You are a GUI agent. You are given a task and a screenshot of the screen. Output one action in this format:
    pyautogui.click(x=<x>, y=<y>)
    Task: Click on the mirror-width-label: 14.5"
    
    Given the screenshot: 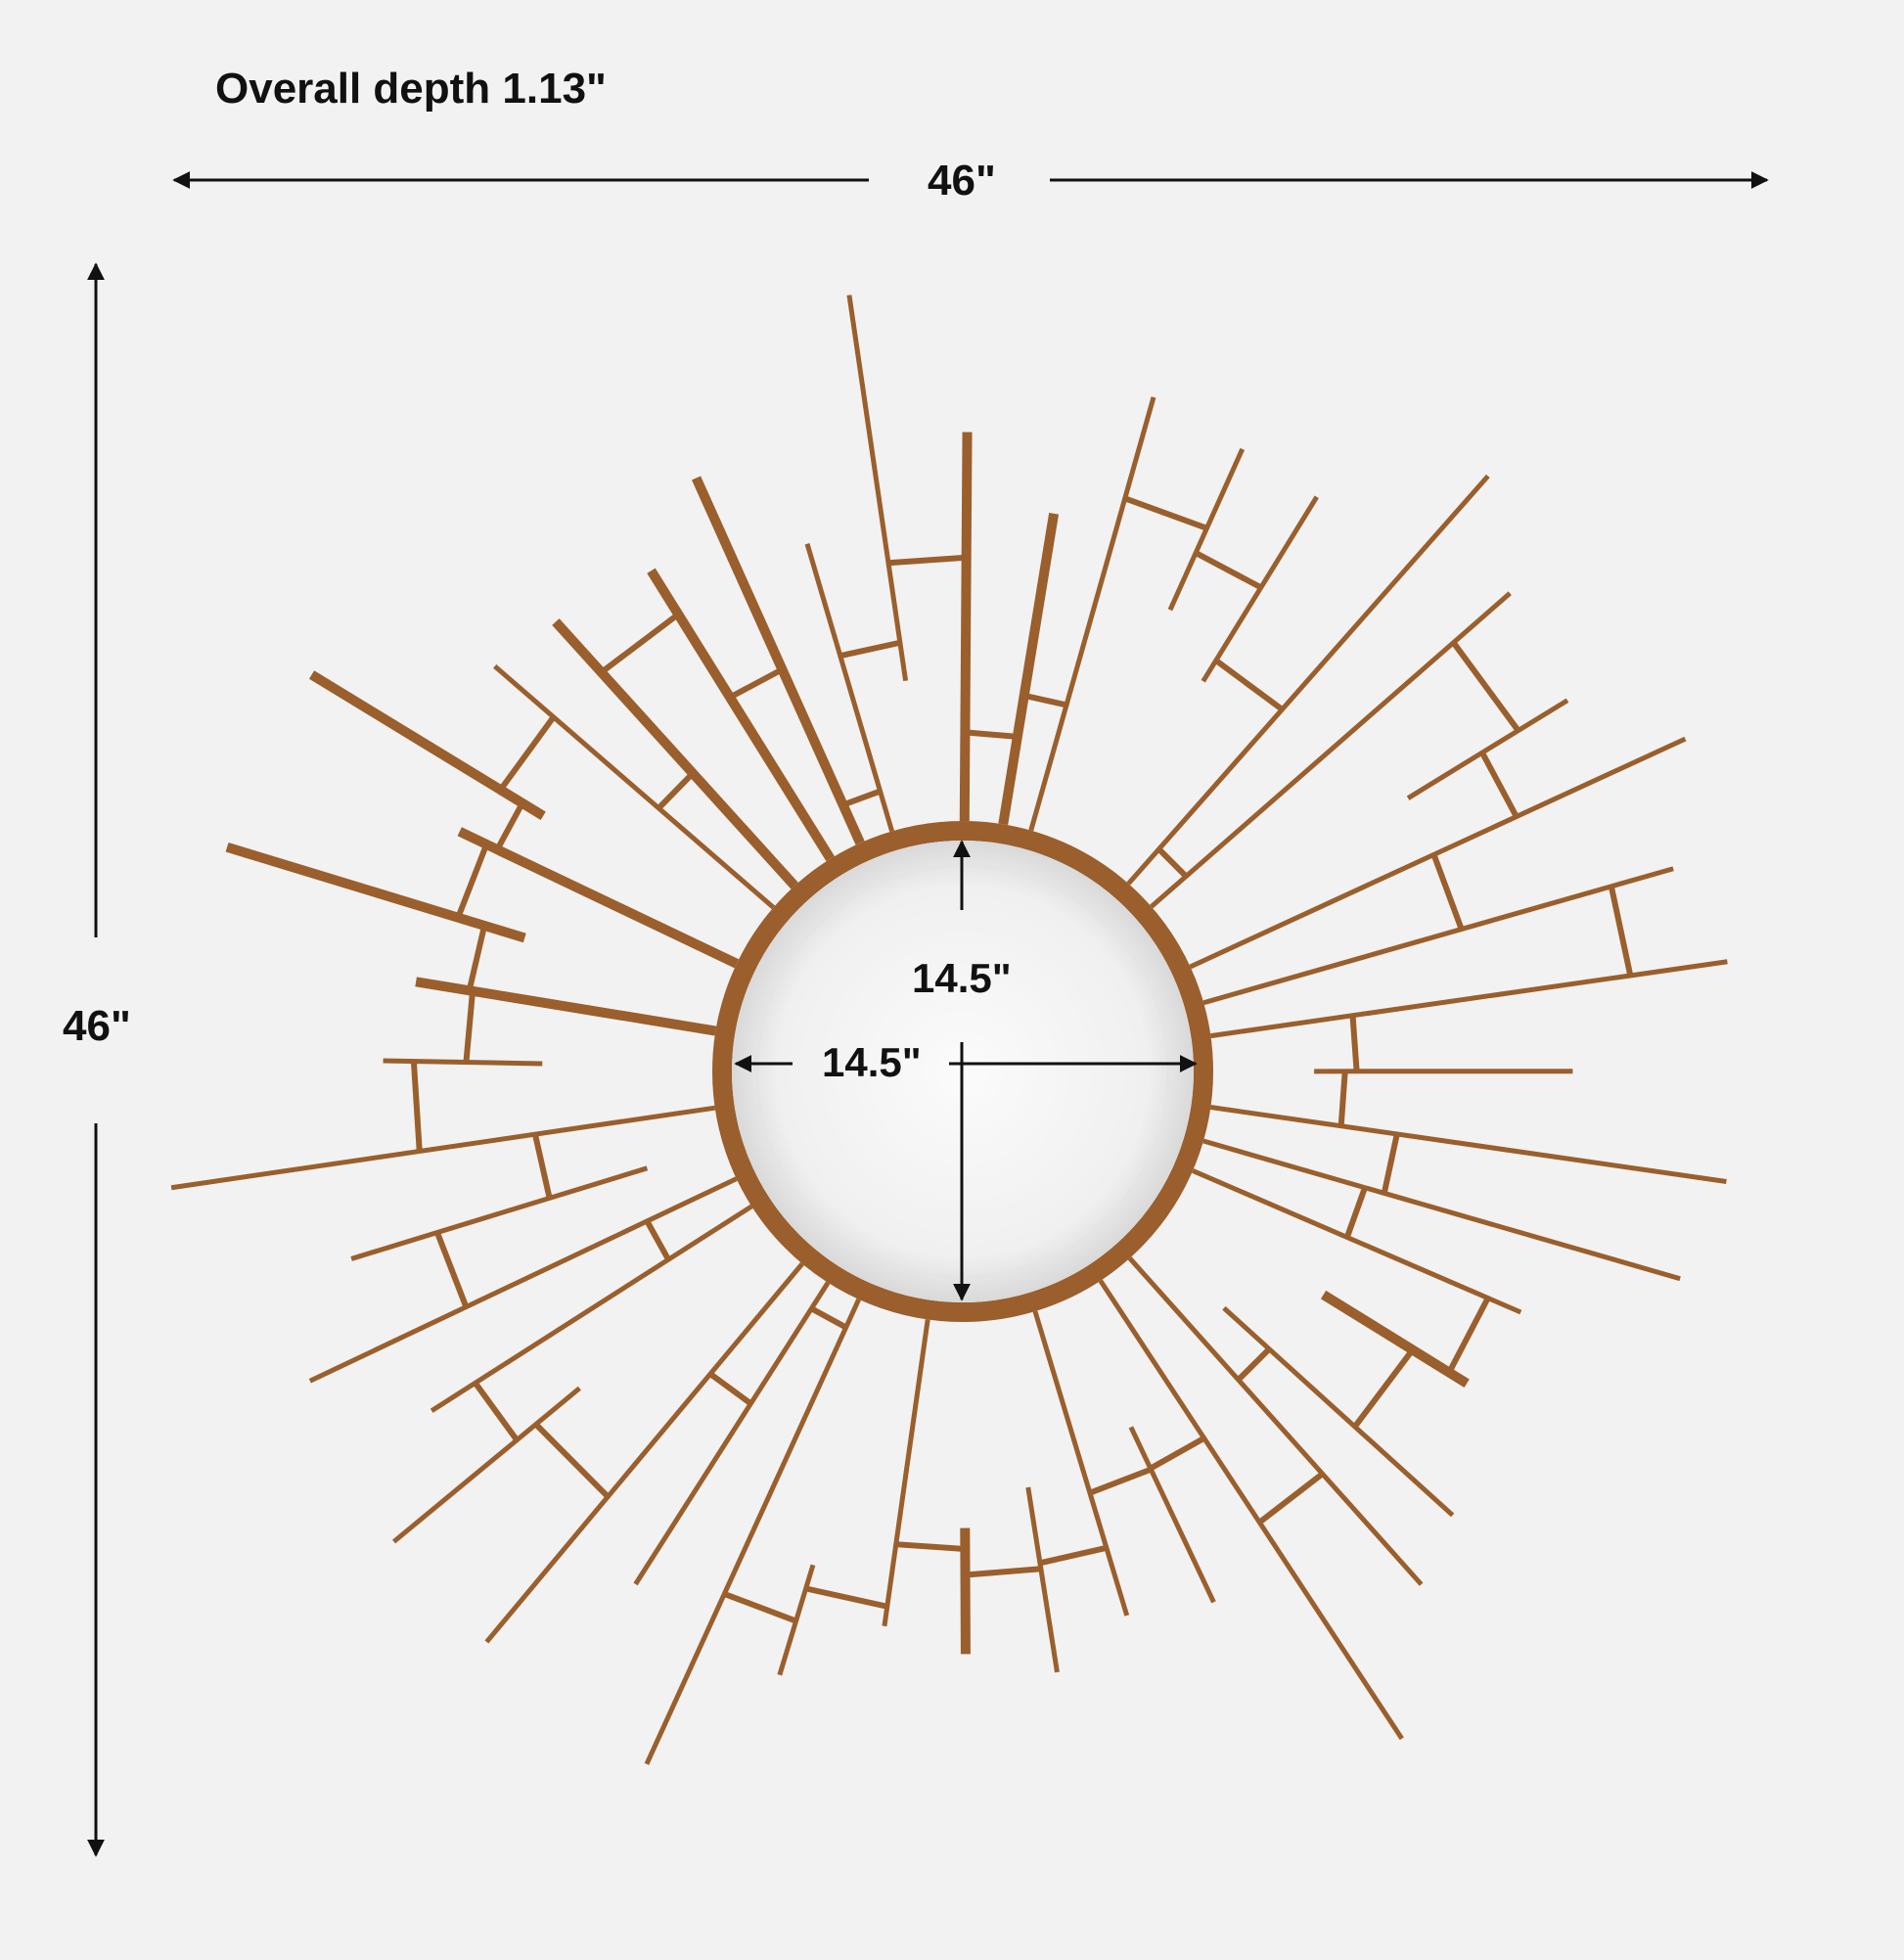 What is the action you would take?
    pyautogui.click(x=872, y=1062)
    